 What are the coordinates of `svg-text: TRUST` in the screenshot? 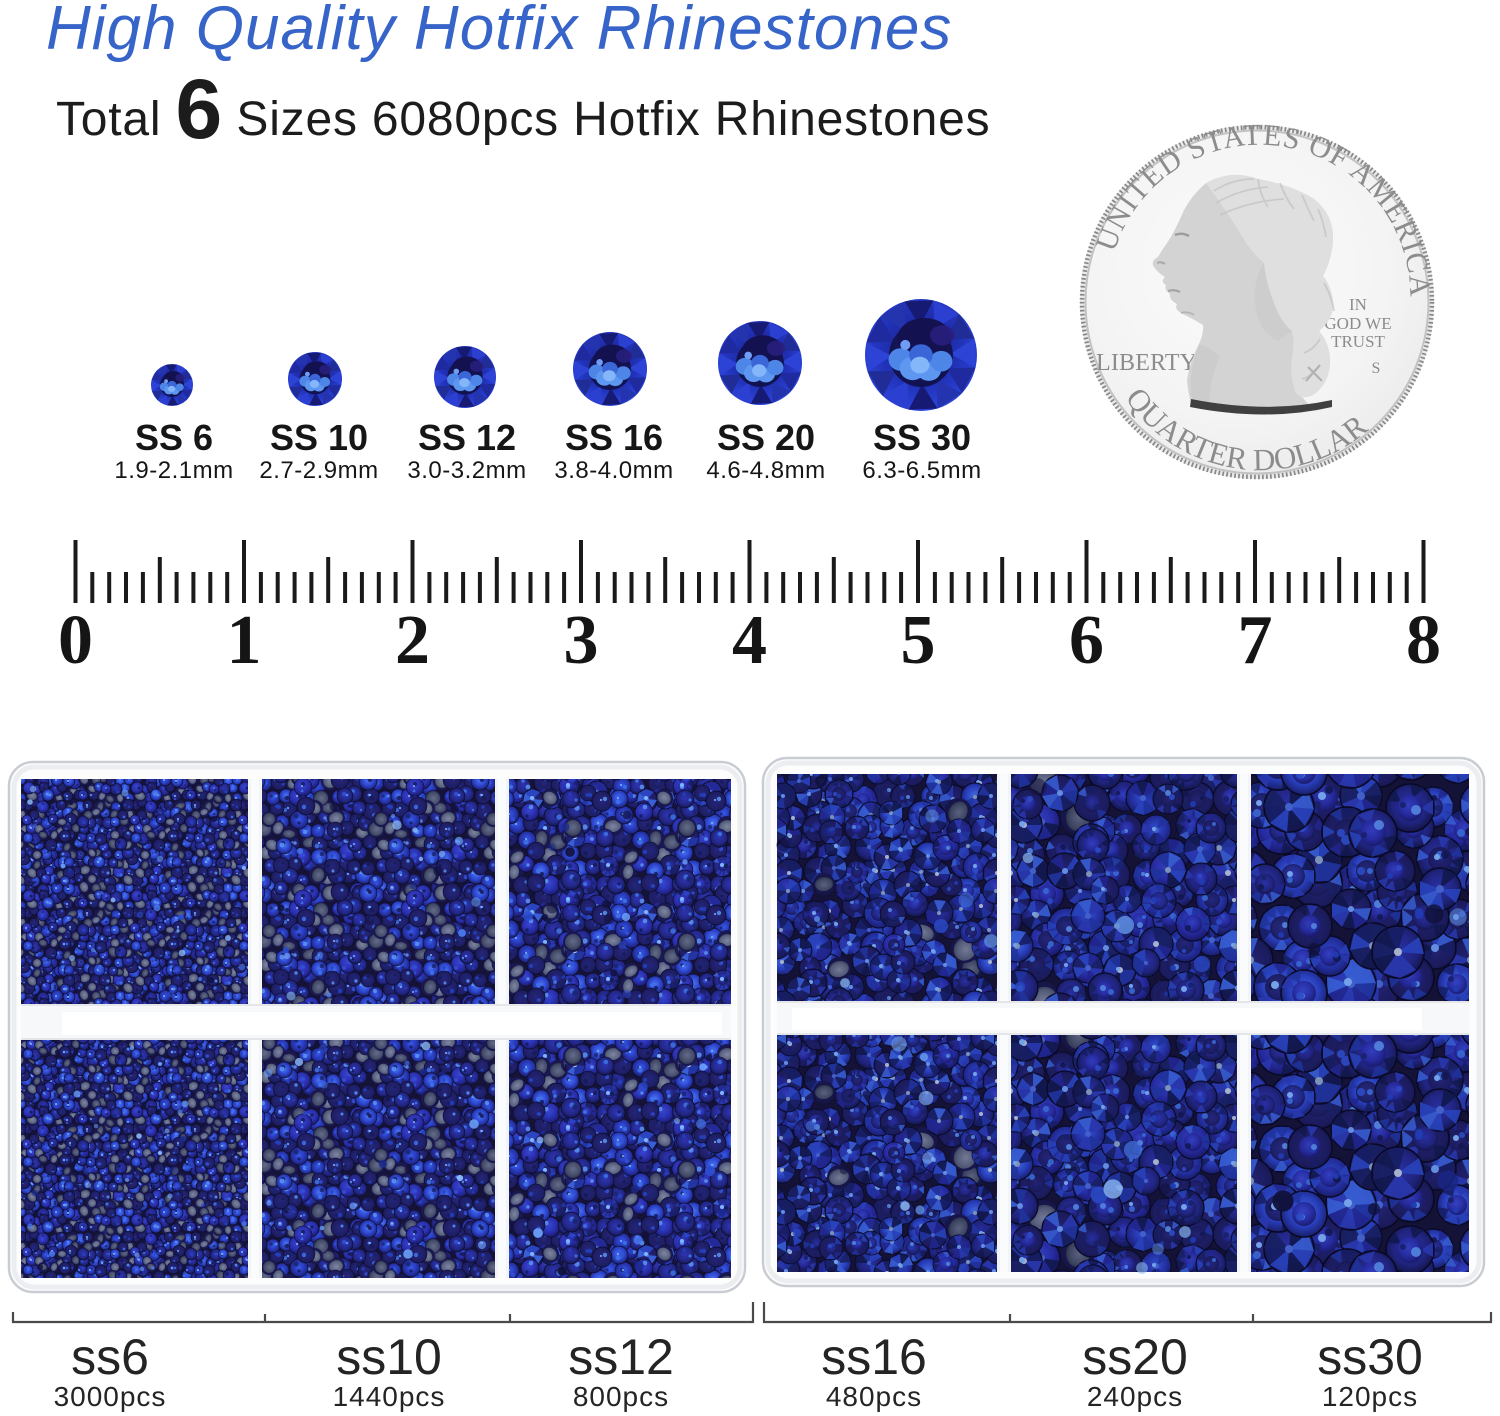 It's located at (1358, 341).